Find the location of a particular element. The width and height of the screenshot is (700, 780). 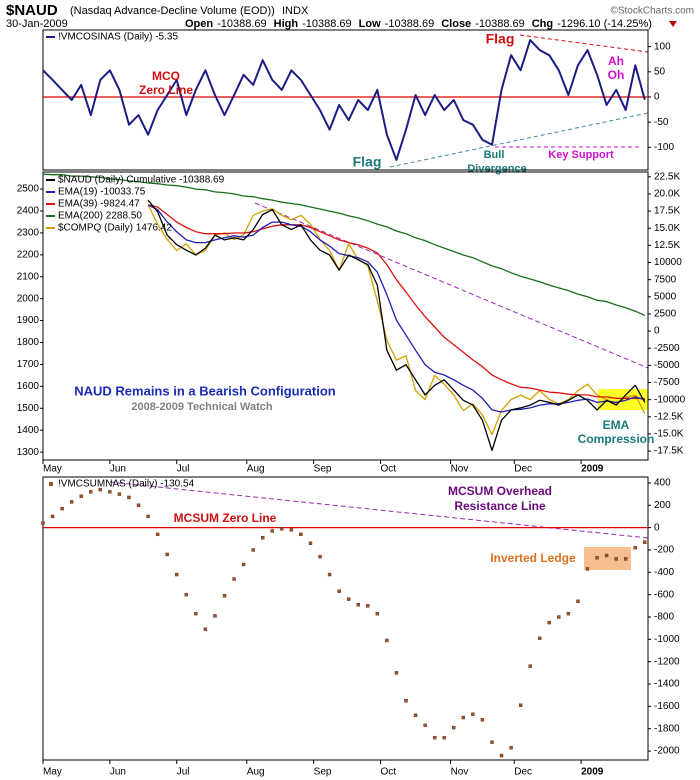

chart-title: $NAUD is located at coordinates (32, 10).